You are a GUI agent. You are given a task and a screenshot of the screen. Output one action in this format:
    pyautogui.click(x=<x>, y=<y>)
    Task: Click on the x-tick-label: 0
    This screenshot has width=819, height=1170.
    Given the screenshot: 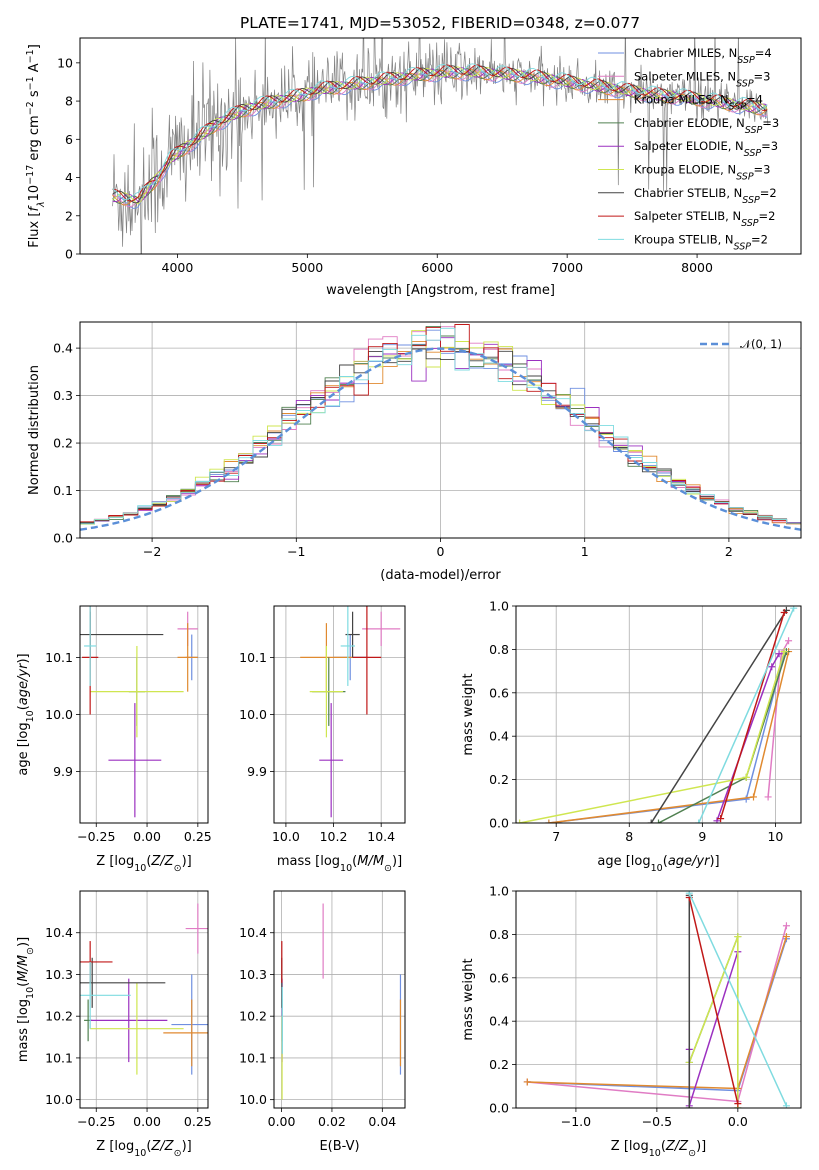 What is the action you would take?
    pyautogui.click(x=441, y=551)
    